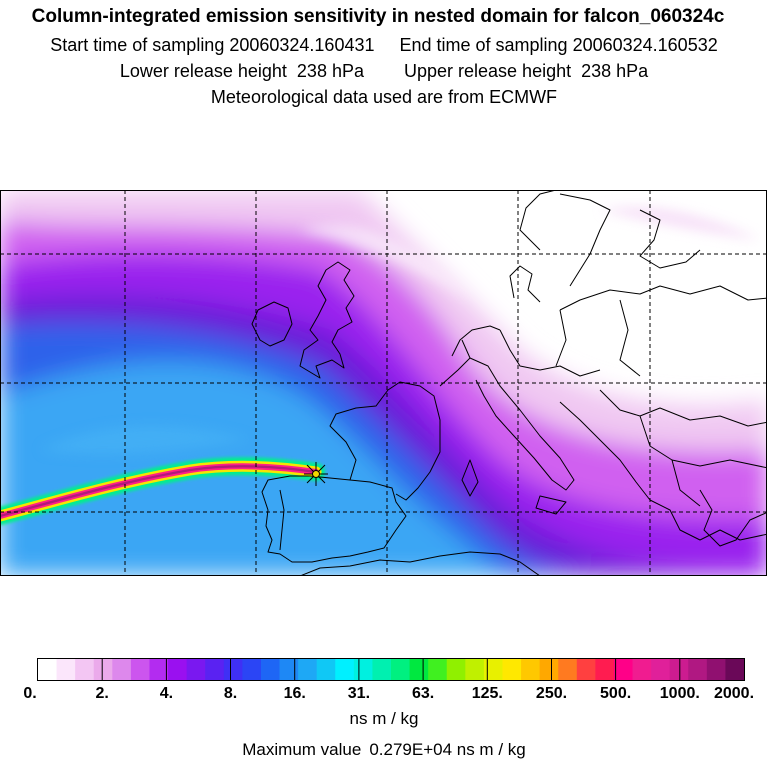 The height and width of the screenshot is (768, 768). I want to click on colorbar: 0. 2. 4. 8. 16. 31. 63. 125. 250. 500. 1000. 2000., so click(388, 680).